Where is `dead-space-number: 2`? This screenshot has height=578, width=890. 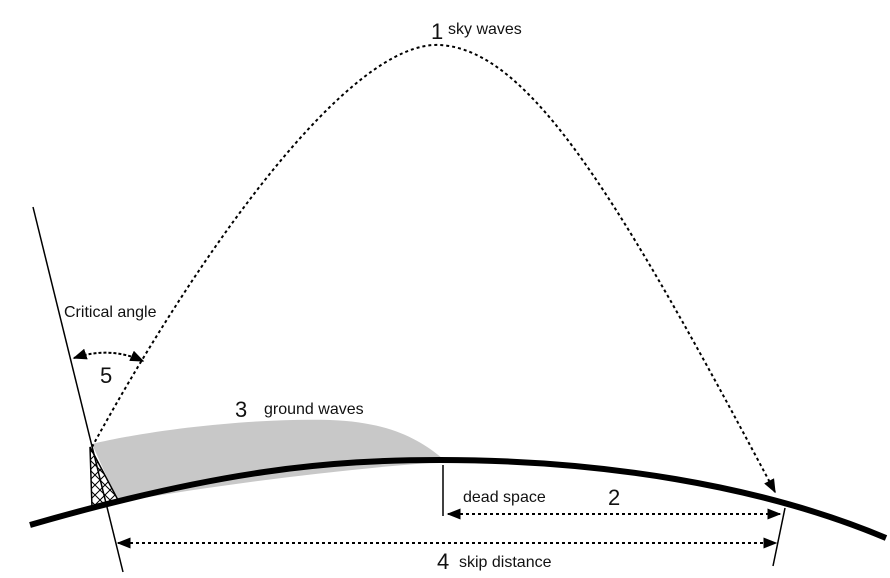 dead-space-number: 2 is located at coordinates (614, 497).